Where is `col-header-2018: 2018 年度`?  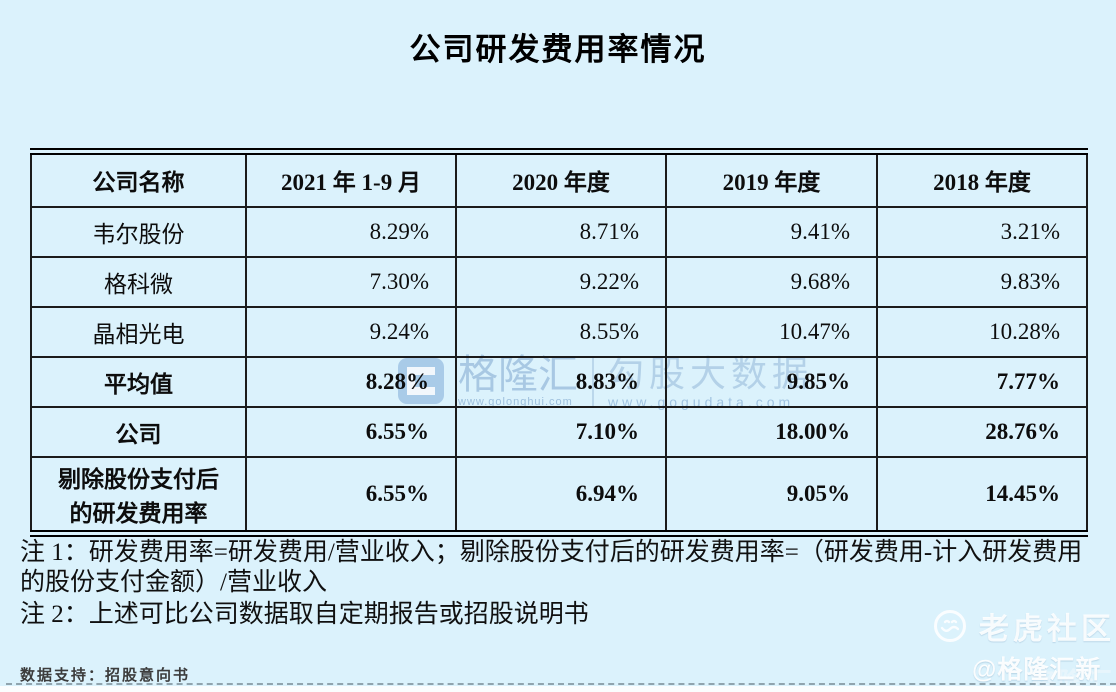
col-header-2018: 2018 年度 is located at coordinates (982, 179).